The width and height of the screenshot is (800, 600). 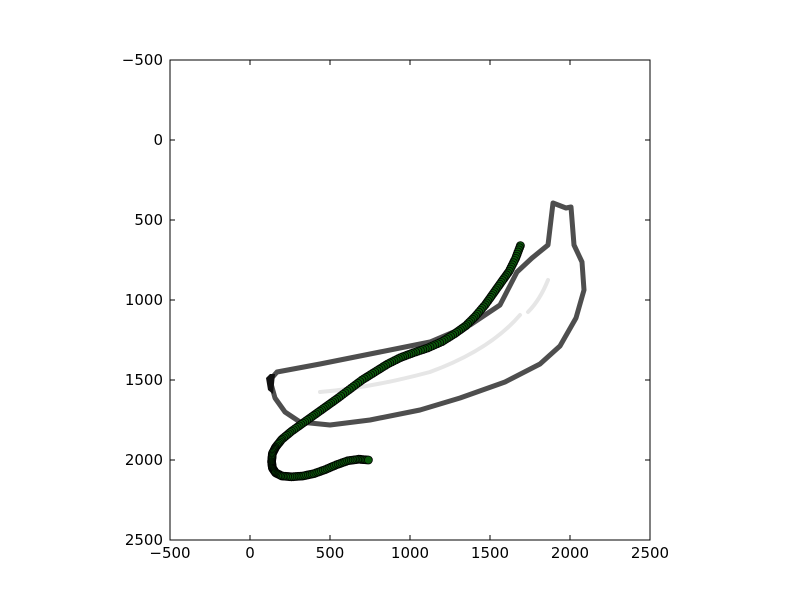 I want to click on y-axis-tick-labels: −500 0 500 1000 1500 2000 2500, so click(x=142, y=300).